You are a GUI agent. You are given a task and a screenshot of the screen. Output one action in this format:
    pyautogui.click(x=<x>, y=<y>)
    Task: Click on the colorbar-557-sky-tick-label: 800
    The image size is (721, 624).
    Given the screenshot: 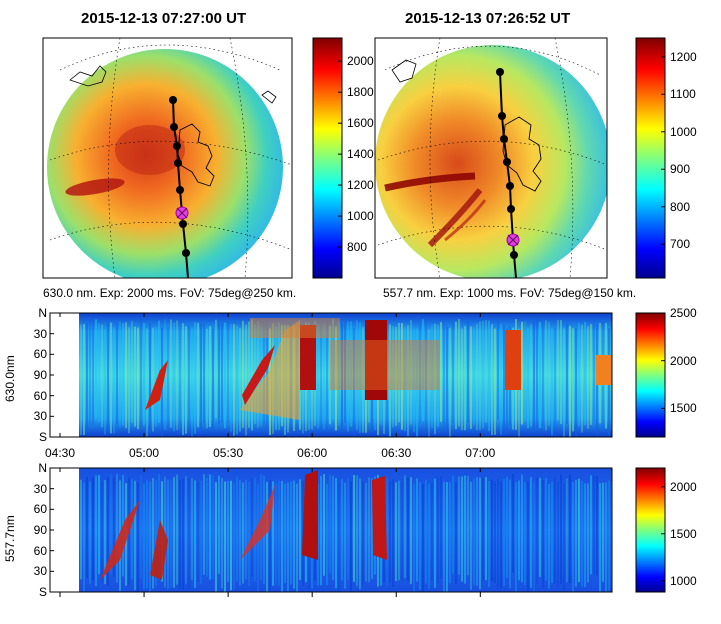 What is the action you would take?
    pyautogui.click(x=680, y=206)
    